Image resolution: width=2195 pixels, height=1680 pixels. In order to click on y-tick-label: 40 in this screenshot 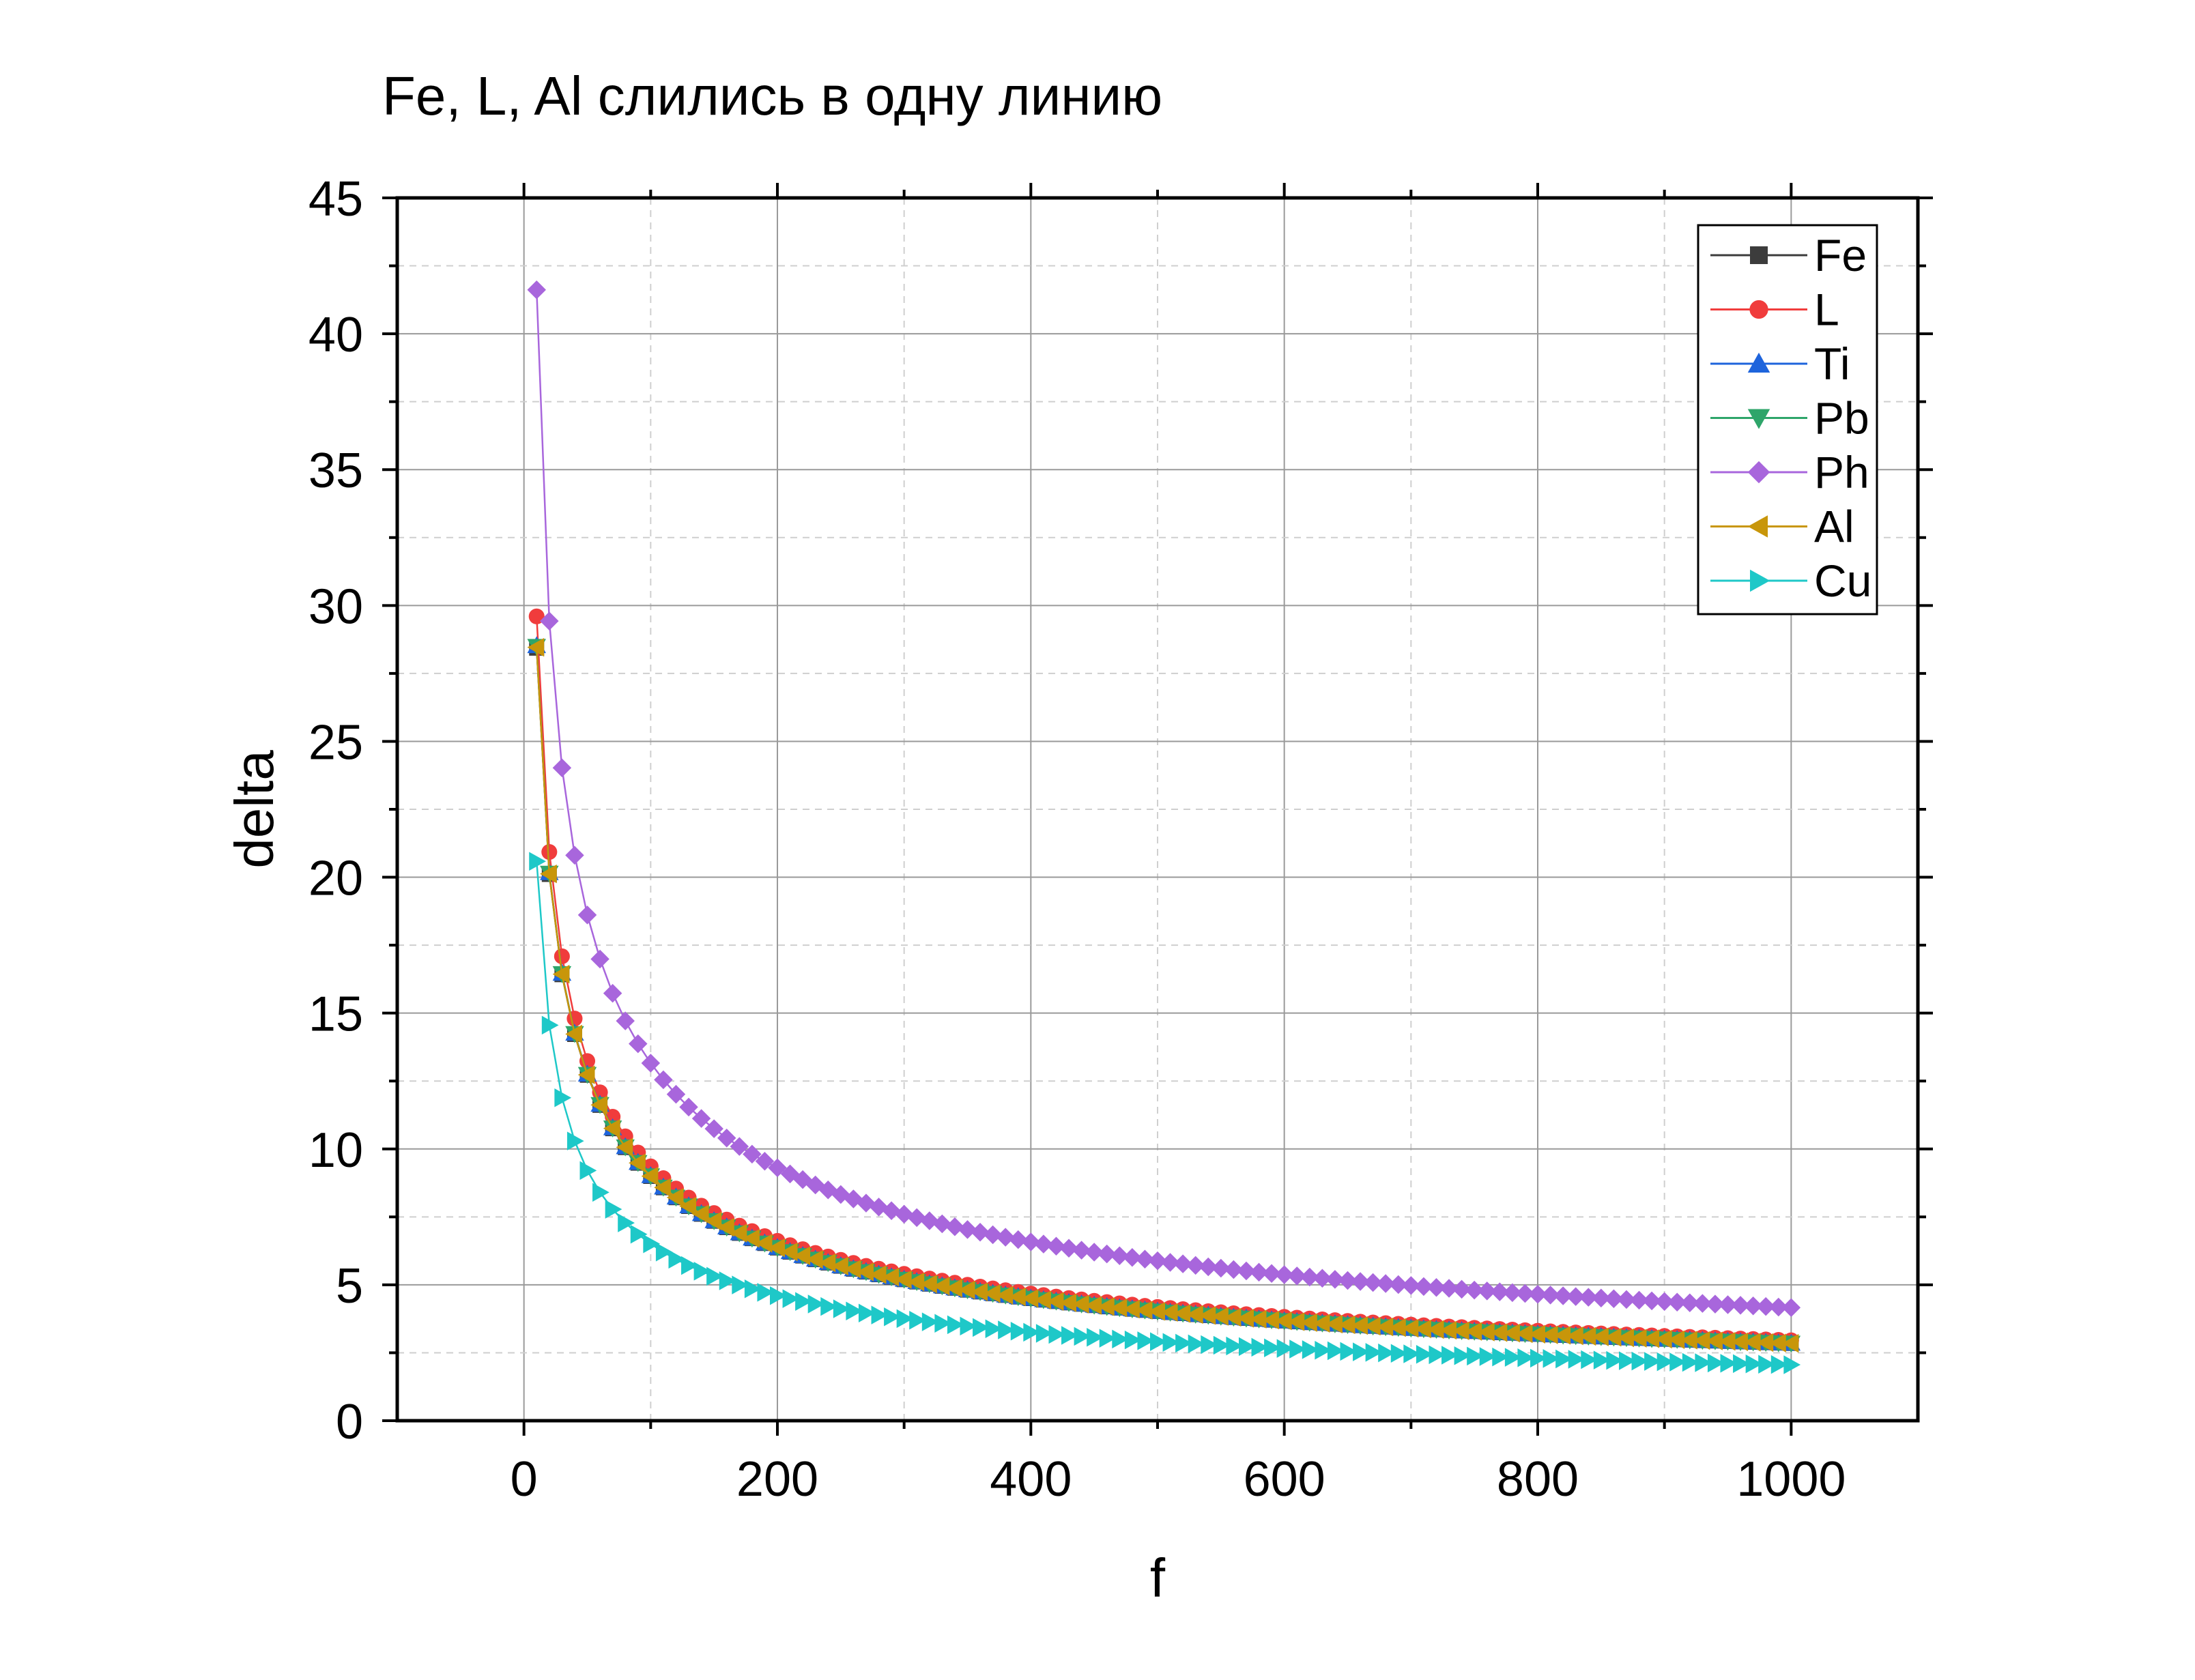, I will do `click(336, 335)`.